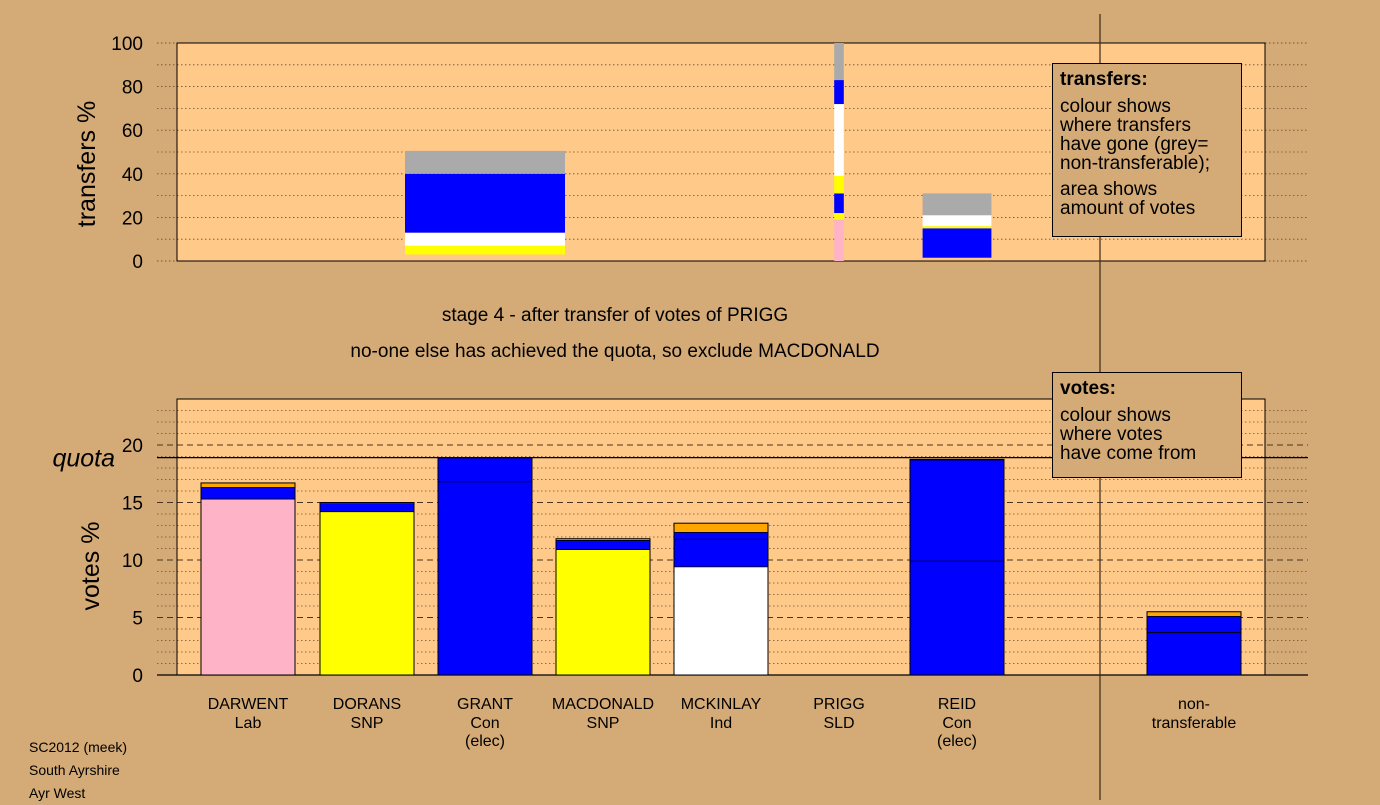 This screenshot has height=805, width=1380. I want to click on votes-y-tick-label: 5, so click(137, 619).